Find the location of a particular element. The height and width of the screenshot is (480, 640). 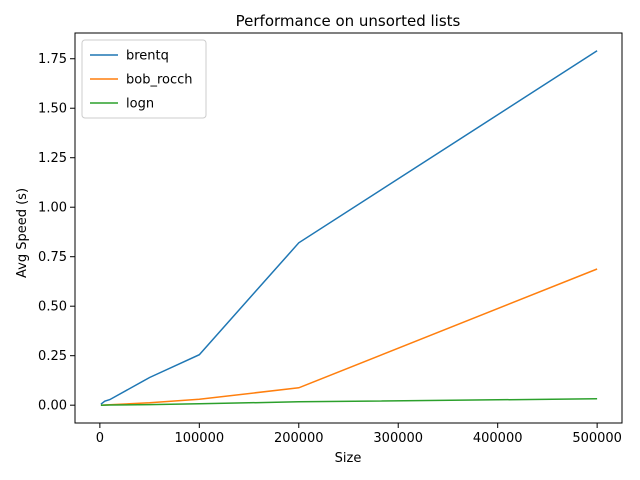

y-tick-label: 0.00 is located at coordinates (52, 406).